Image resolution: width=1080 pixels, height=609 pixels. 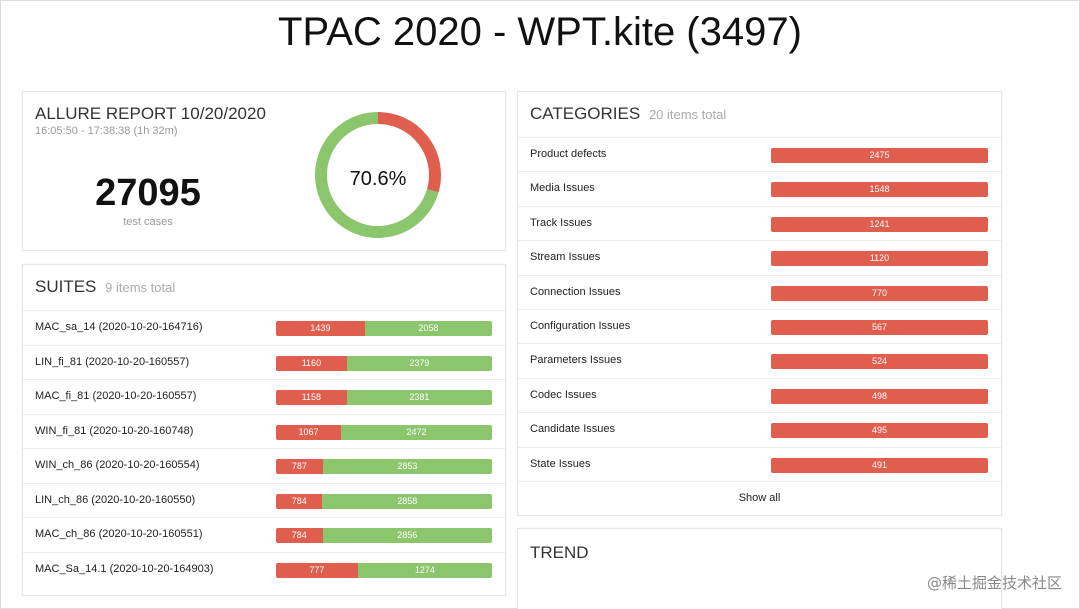 What do you see at coordinates (759, 360) in the screenshot?
I see `category-row: Parameters Issues 524` at bounding box center [759, 360].